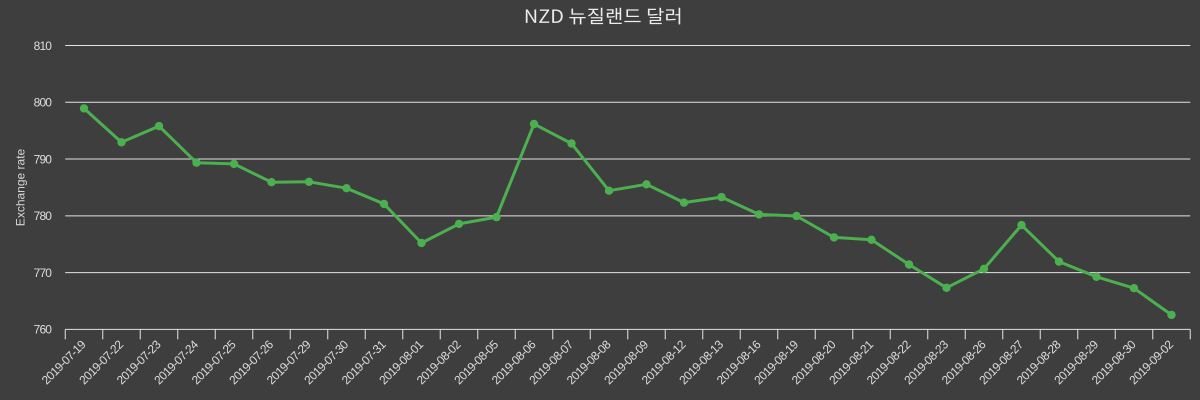  I want to click on svg-text: 770, so click(43, 273).